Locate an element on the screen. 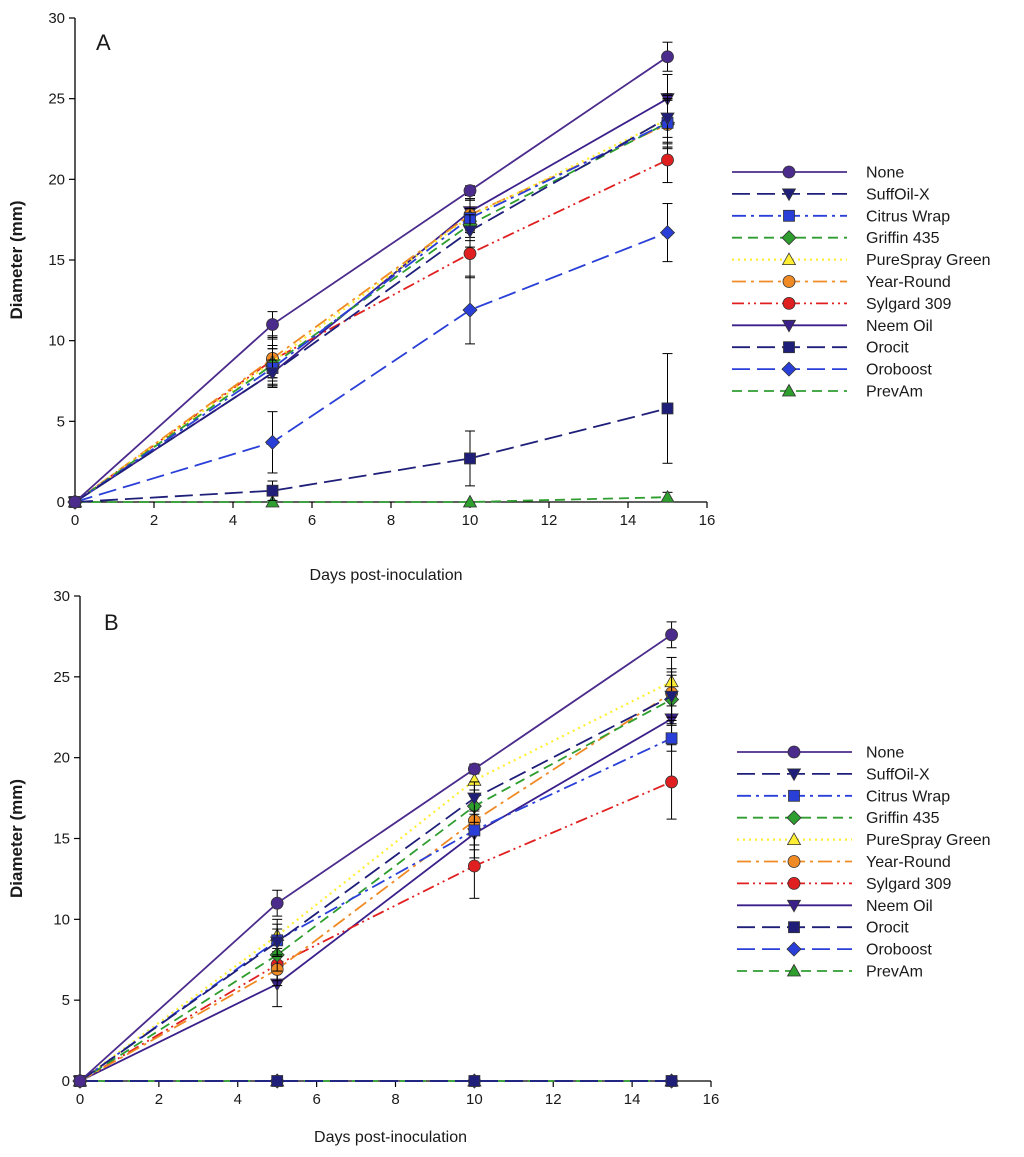 This screenshot has width=1024, height=1157. legend-item-purespray-green: PureSpray Green is located at coordinates (861, 260).